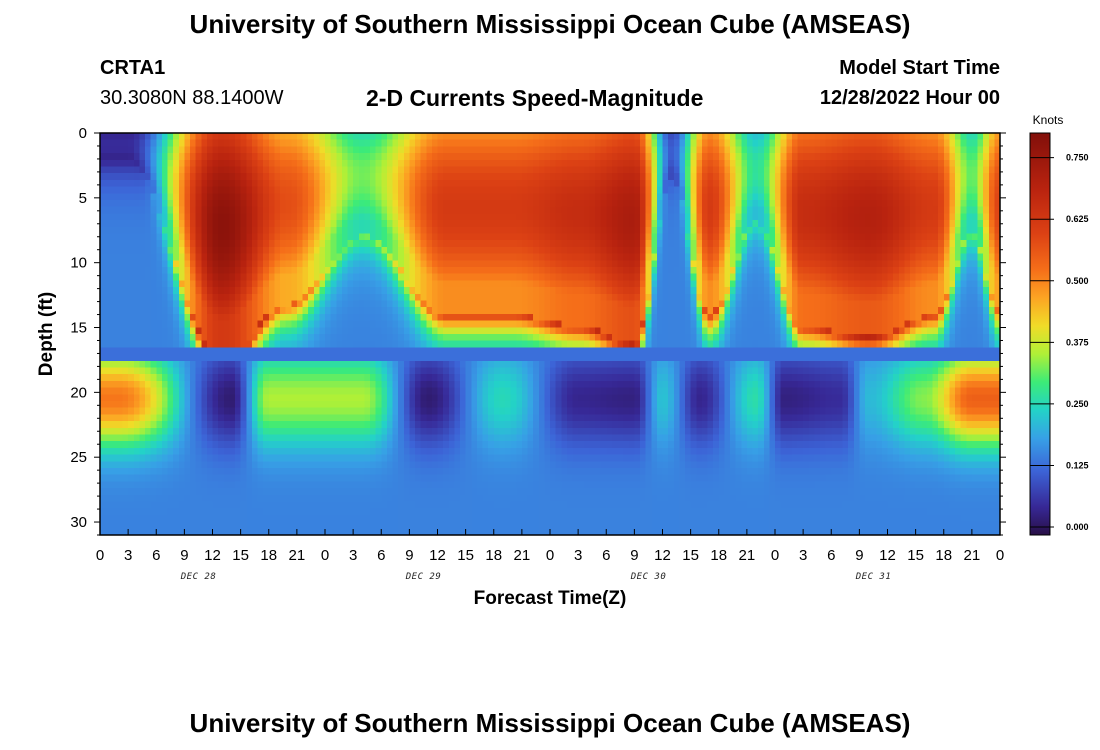  I want to click on day-label: DEC 30, so click(648, 577).